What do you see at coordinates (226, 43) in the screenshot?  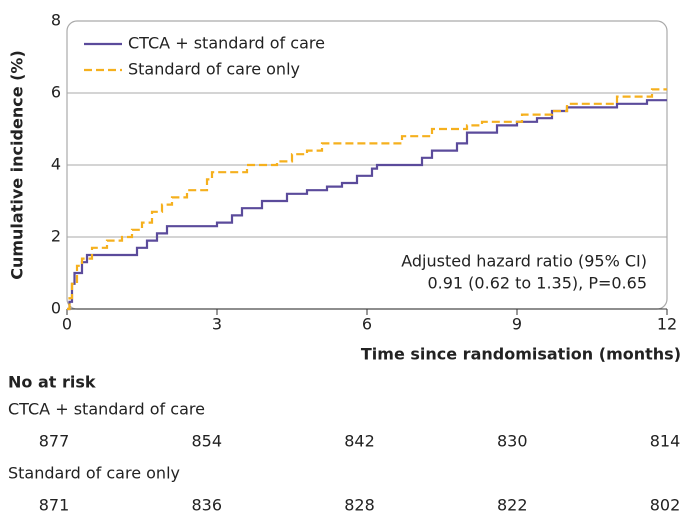 I see `legend-label: CTCA + standard of care` at bounding box center [226, 43].